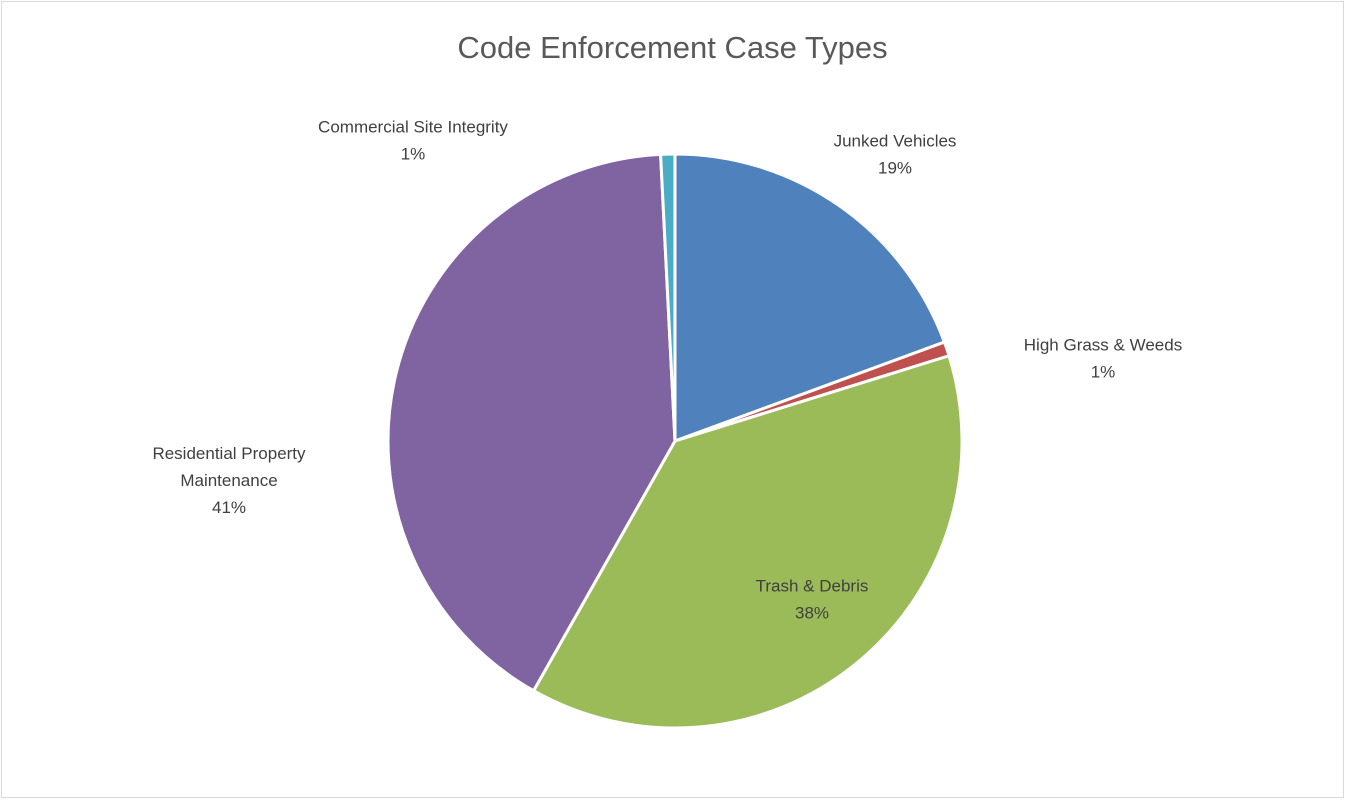 This screenshot has height=801, width=1347. What do you see at coordinates (1103, 359) in the screenshot?
I see `data-label-high-grass-weeds: High Grass & Weeds 1%` at bounding box center [1103, 359].